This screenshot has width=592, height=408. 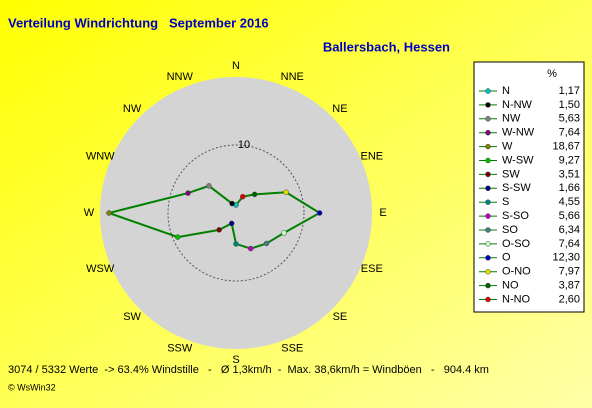 I want to click on legend-value: 9,27, so click(x=569, y=160).